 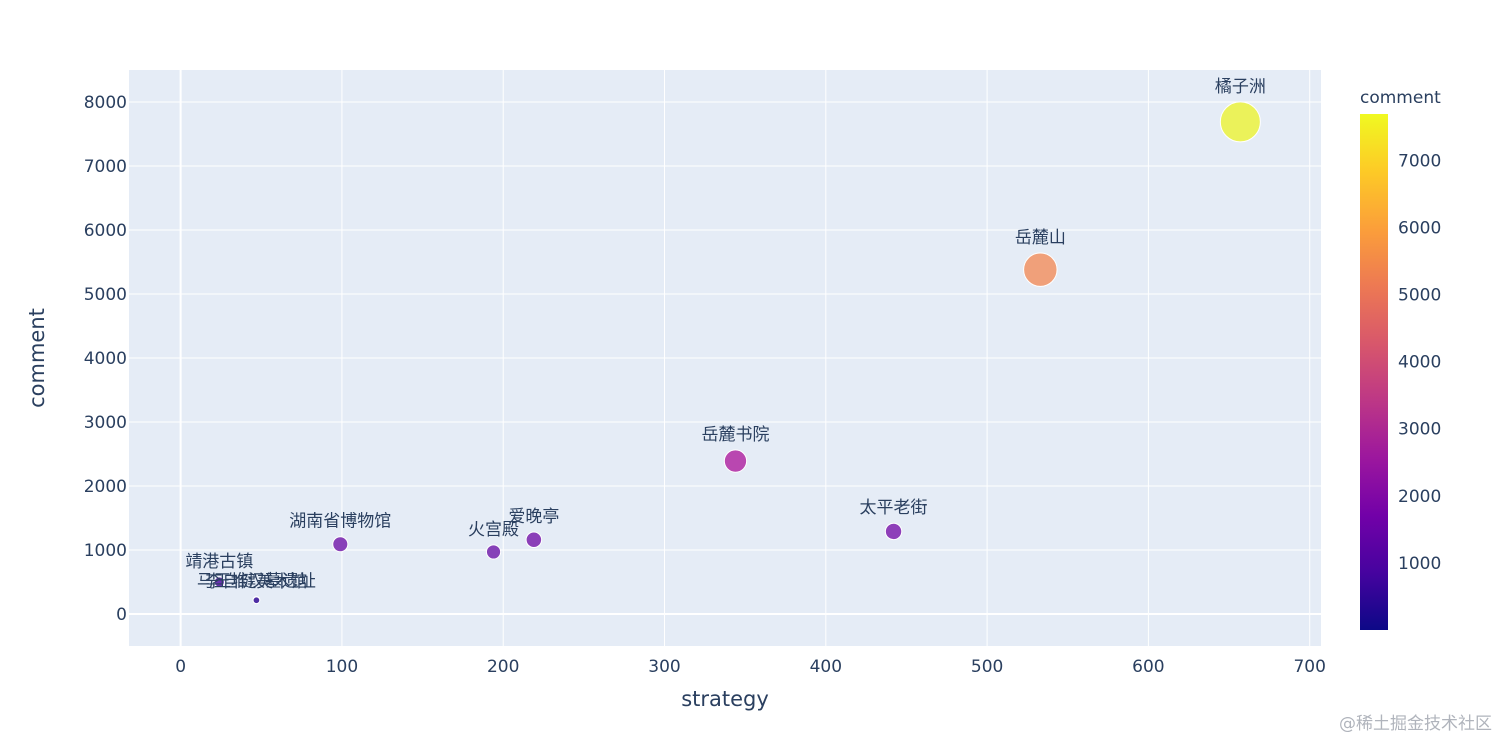 What do you see at coordinates (533, 517) in the screenshot?
I see `point-label: 爱晚亭` at bounding box center [533, 517].